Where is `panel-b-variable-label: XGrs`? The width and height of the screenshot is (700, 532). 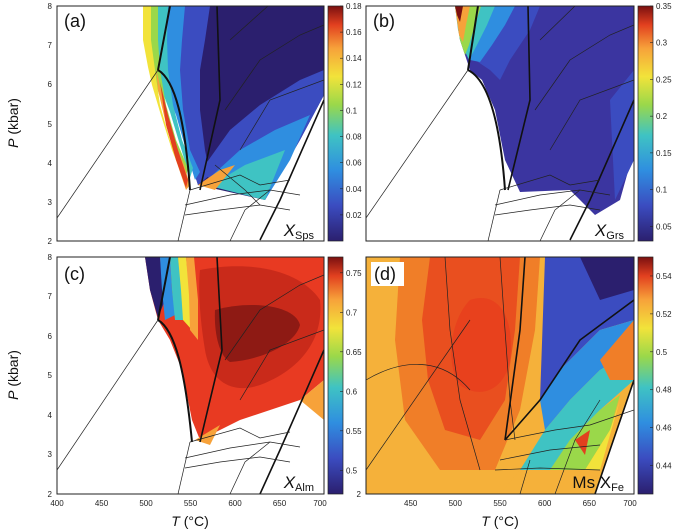
panel-b-variable-label: XGrs is located at coordinates (609, 231).